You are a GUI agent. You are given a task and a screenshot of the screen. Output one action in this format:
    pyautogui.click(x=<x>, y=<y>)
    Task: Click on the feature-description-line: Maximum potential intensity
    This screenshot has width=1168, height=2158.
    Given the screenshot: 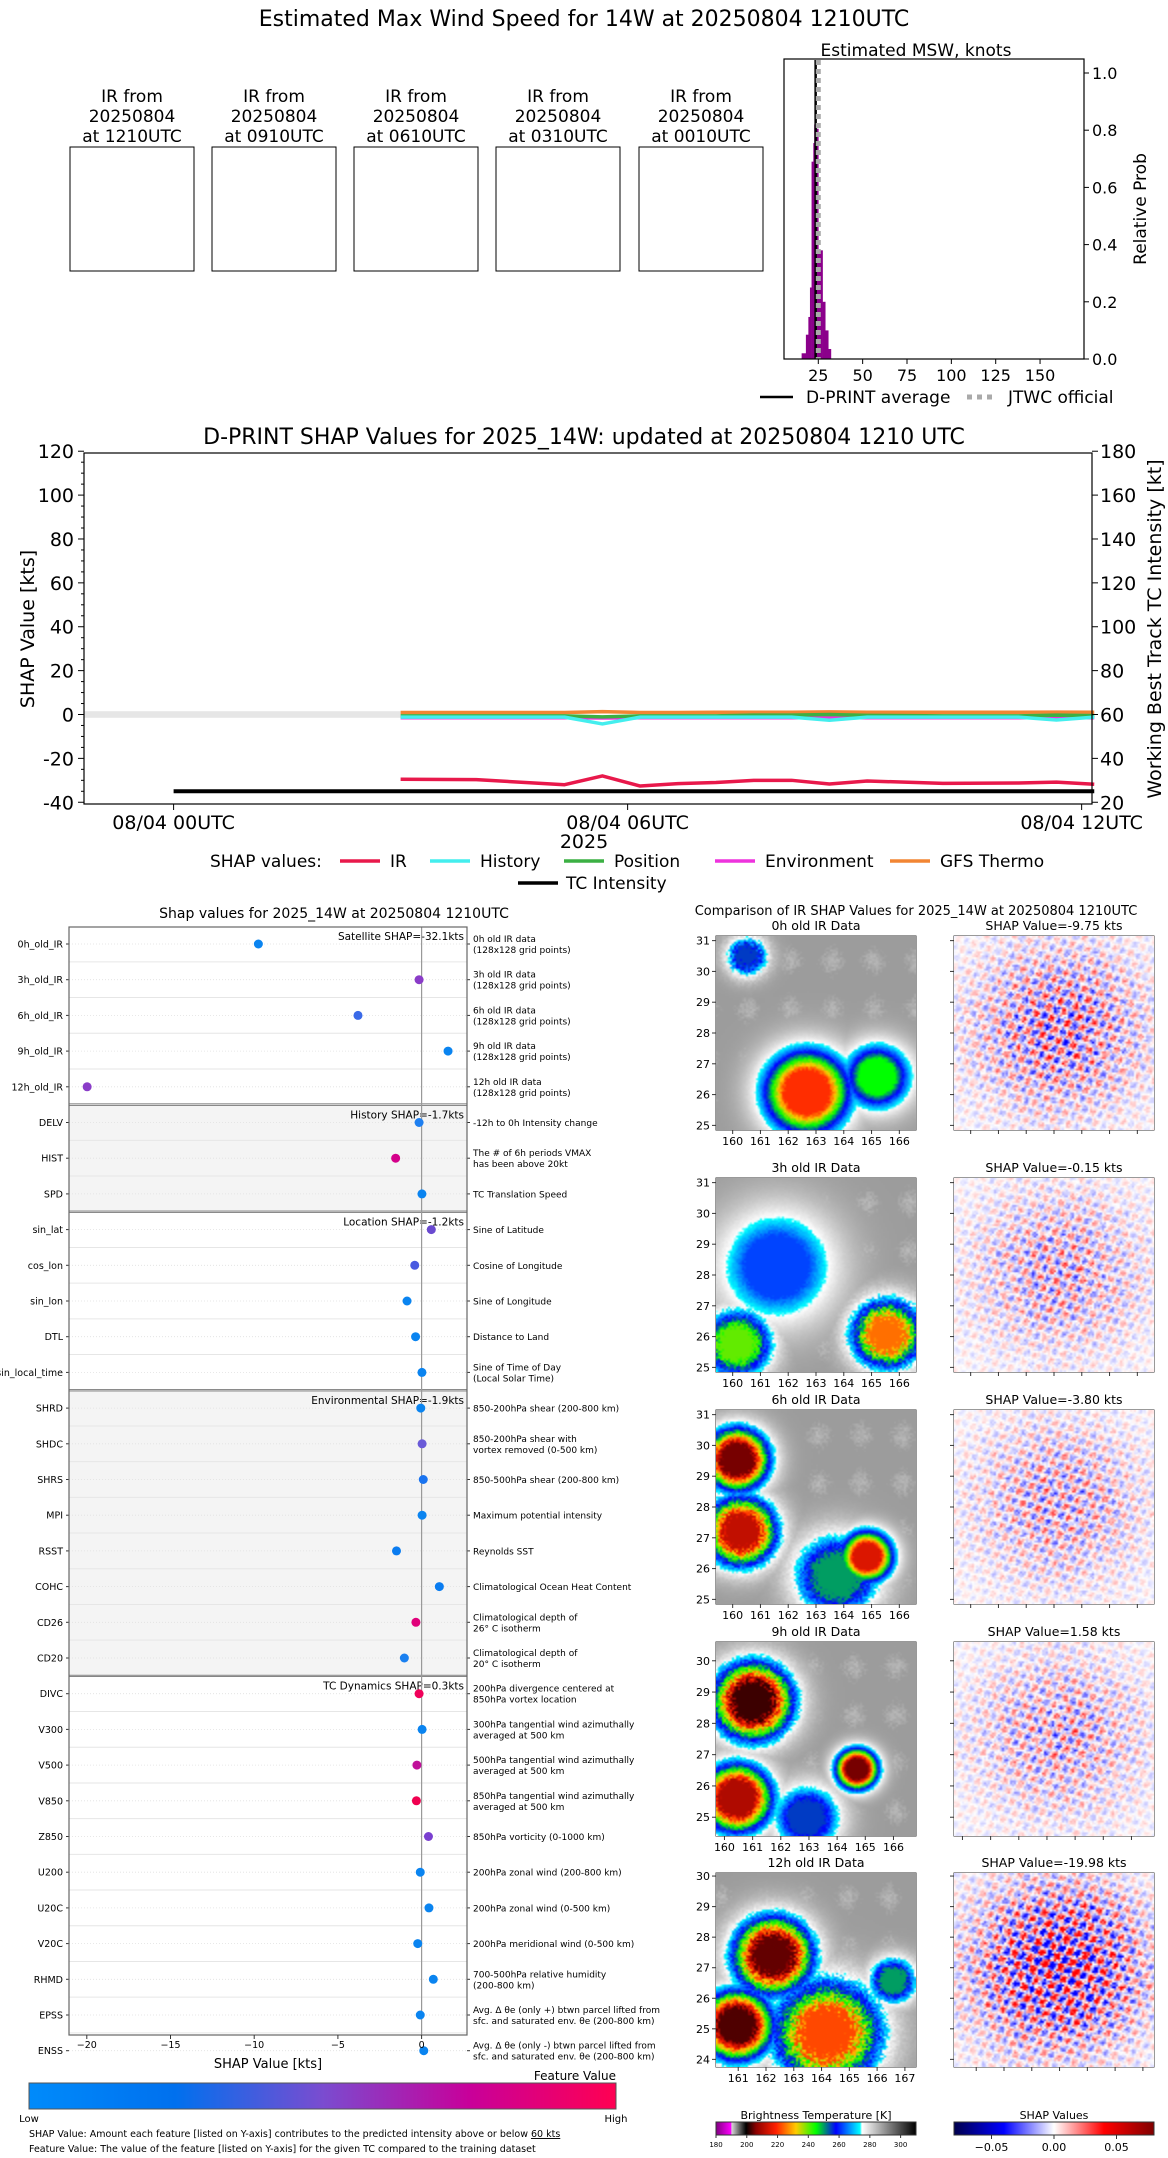 What is the action you would take?
    pyautogui.click(x=538, y=1517)
    